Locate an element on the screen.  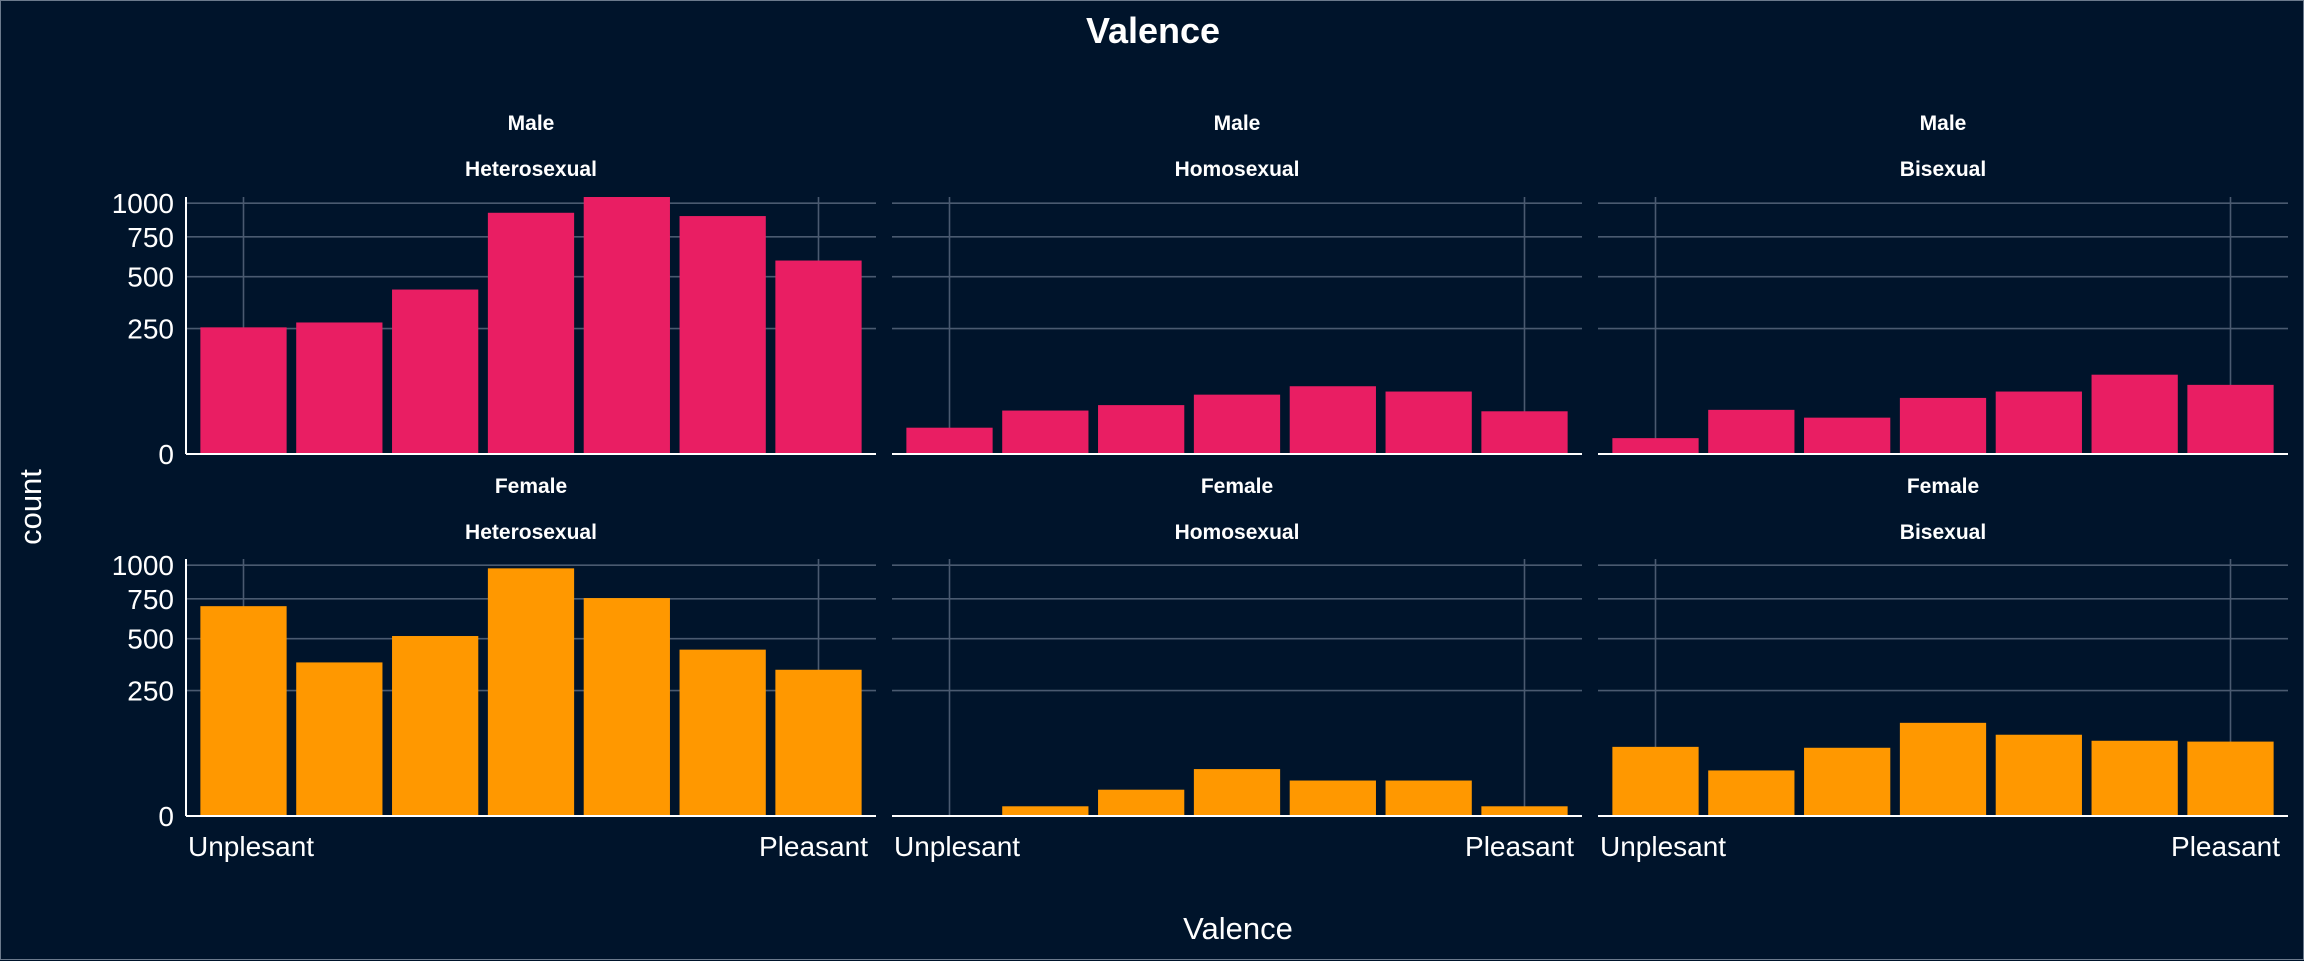
x-axis-title: Valence is located at coordinates (1238, 928).